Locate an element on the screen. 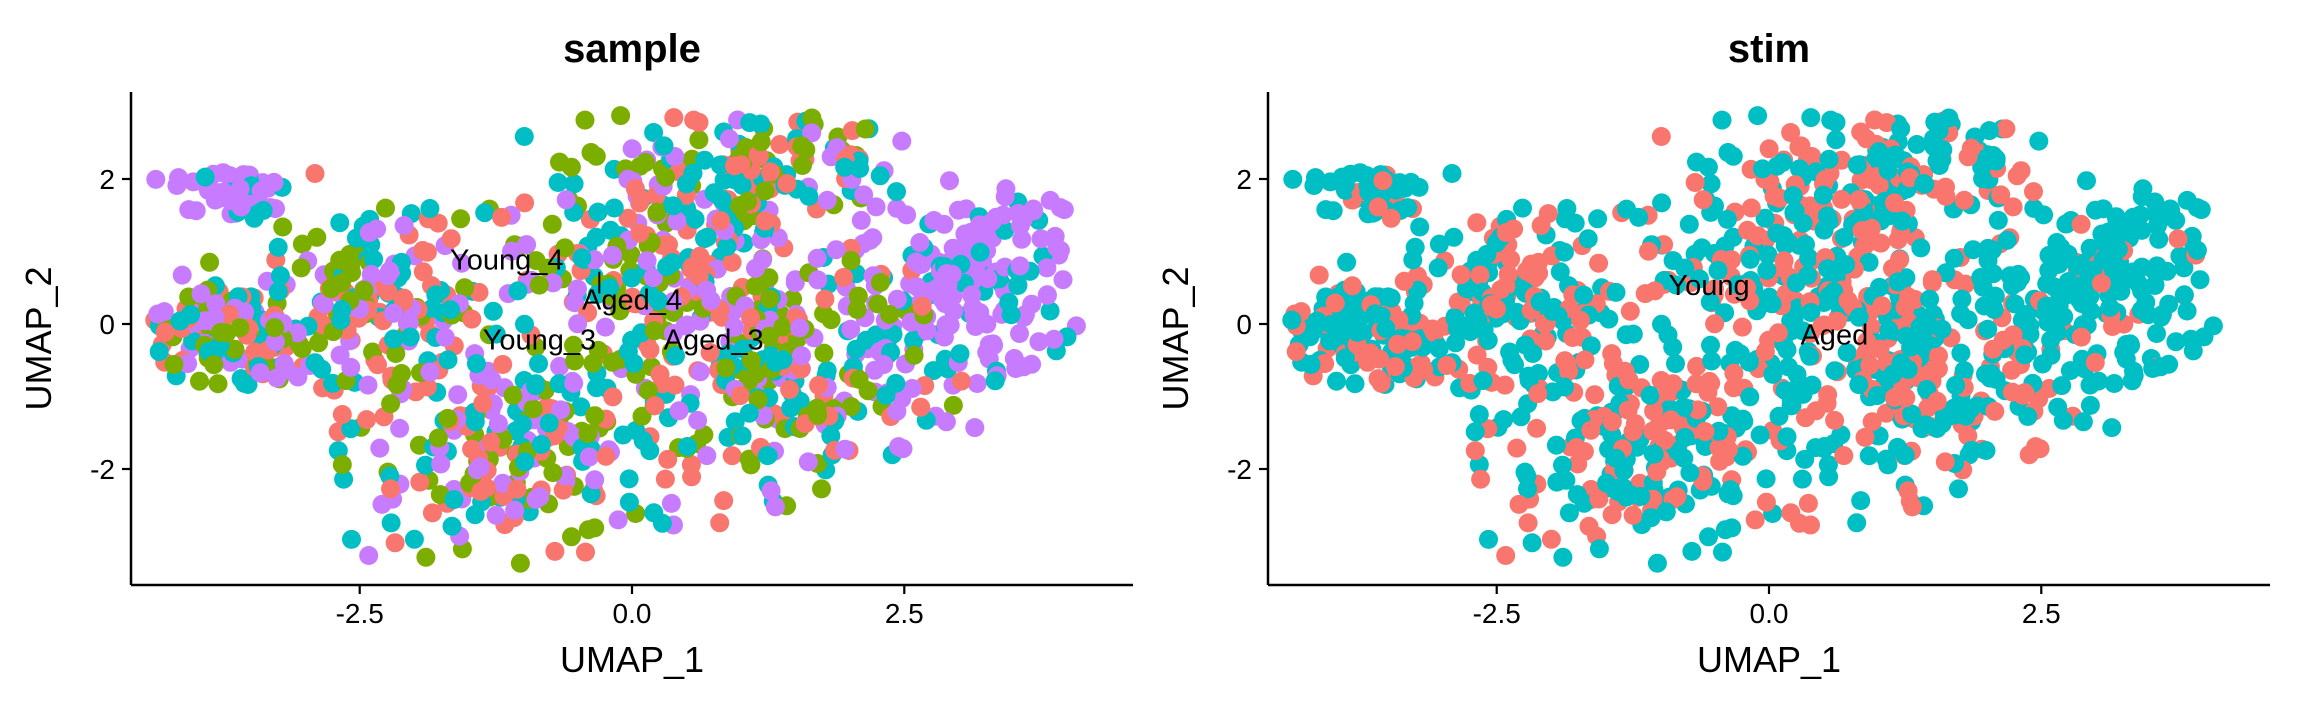 This screenshot has width=2304, height=716. cluster-label: Young is located at coordinates (1708, 286).